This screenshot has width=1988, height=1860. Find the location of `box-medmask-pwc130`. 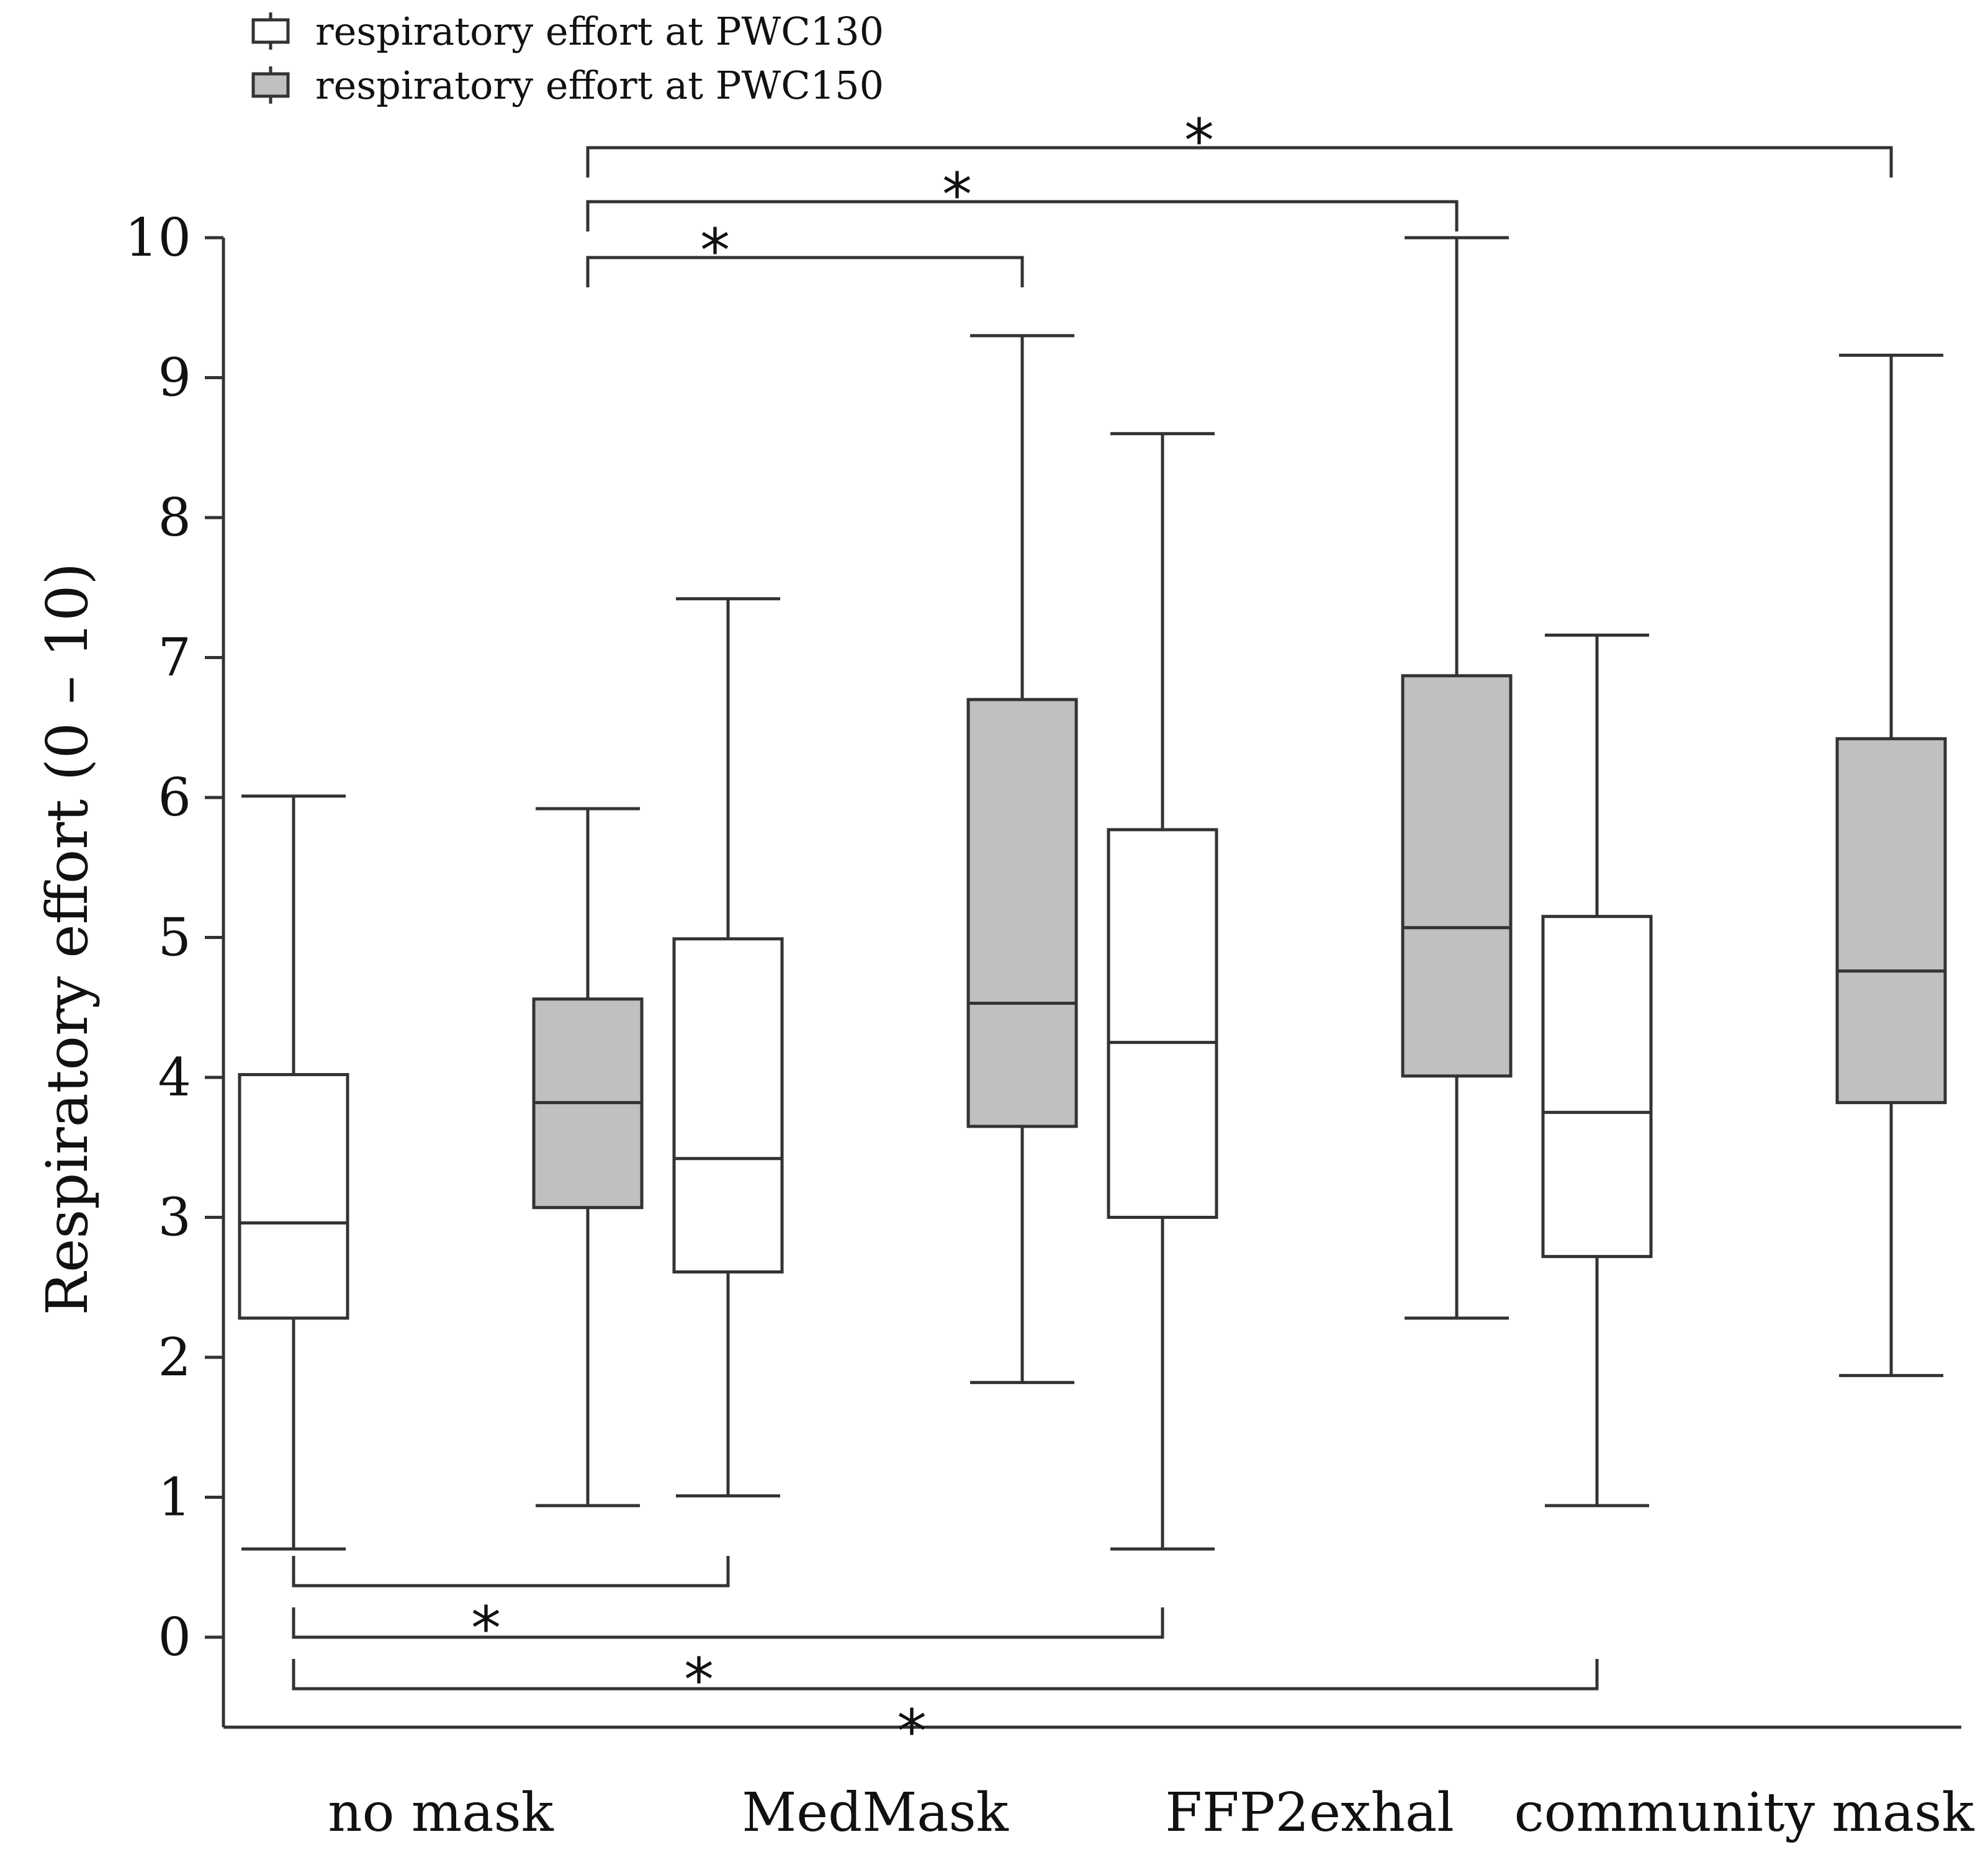

box-medmask-pwc130 is located at coordinates (728, 1047).